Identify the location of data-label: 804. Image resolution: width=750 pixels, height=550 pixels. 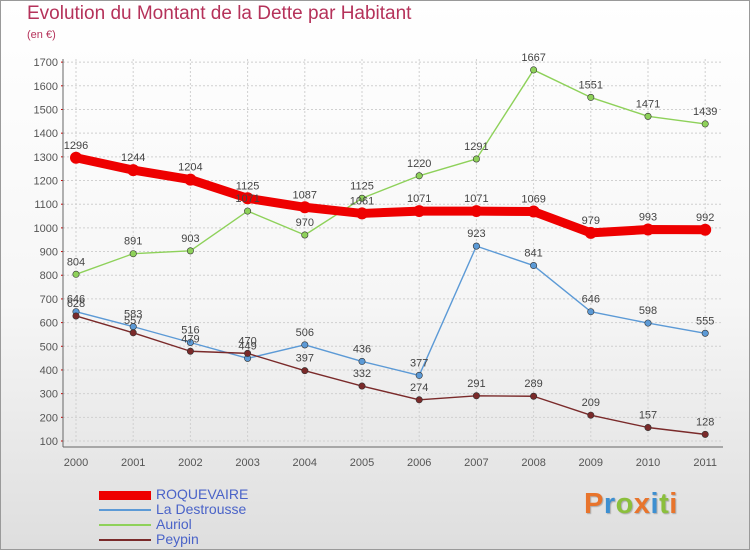
(76, 262).